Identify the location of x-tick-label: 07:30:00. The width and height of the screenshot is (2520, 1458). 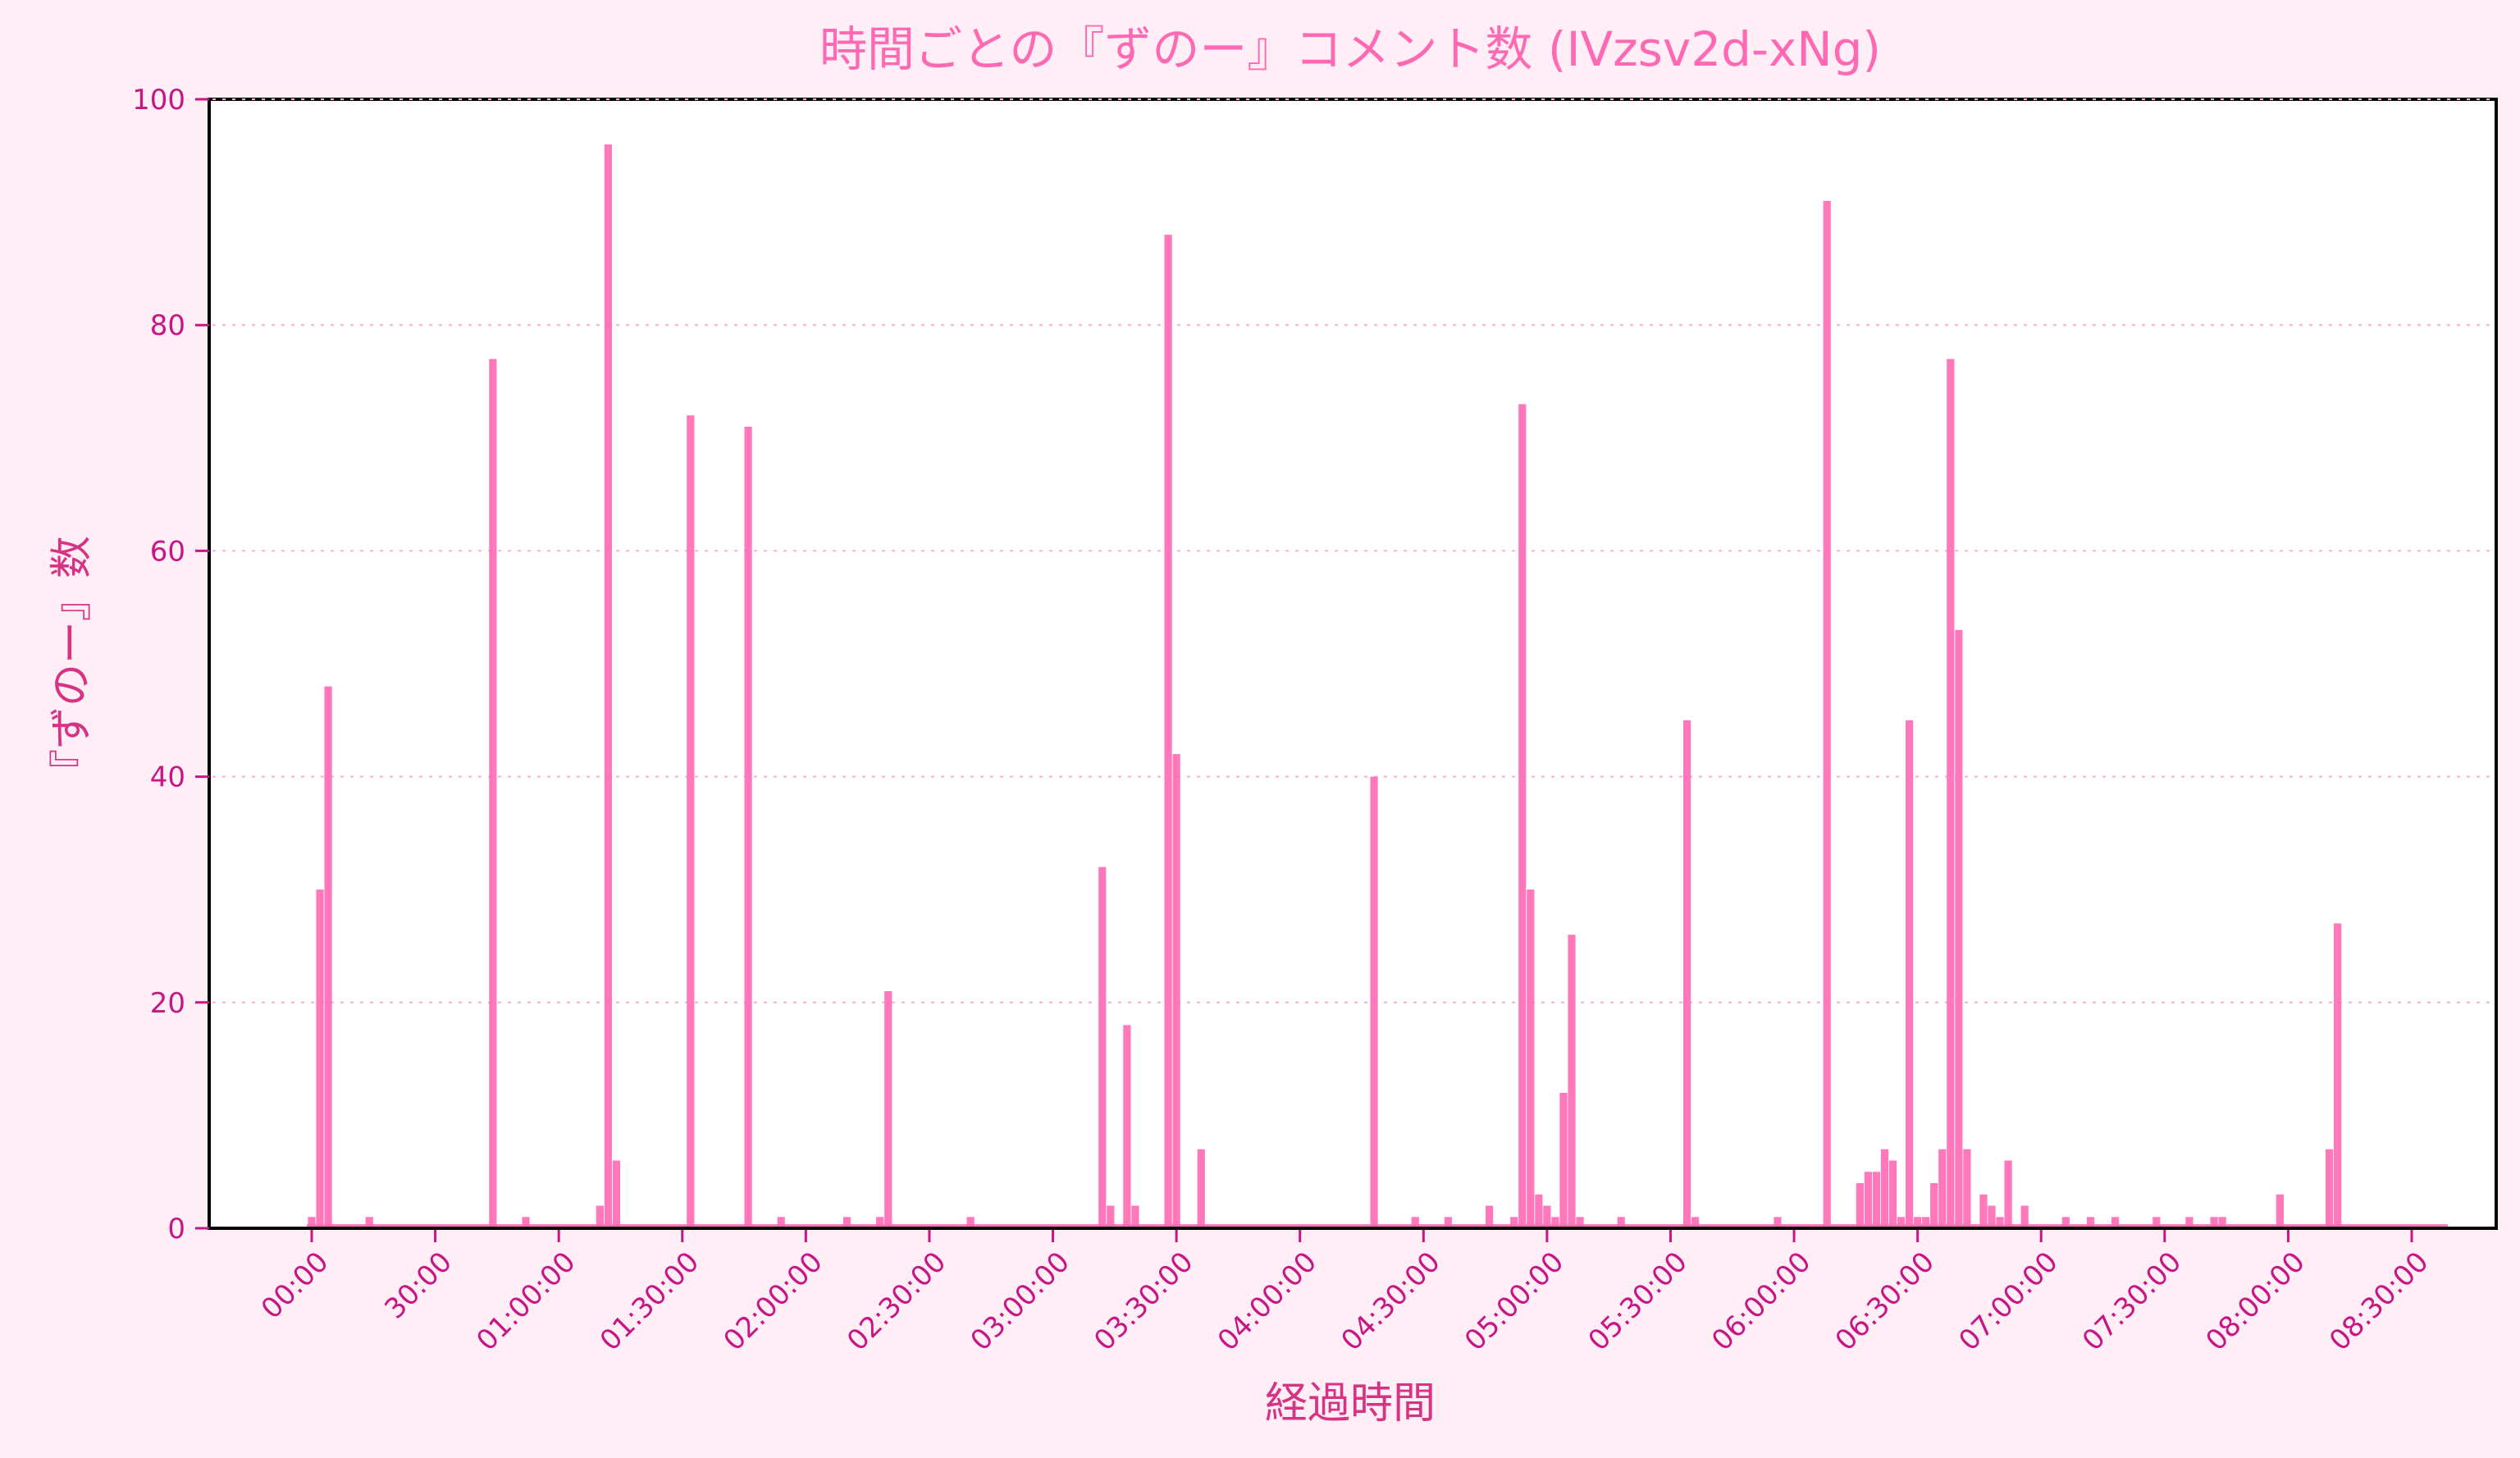
(2132, 1301).